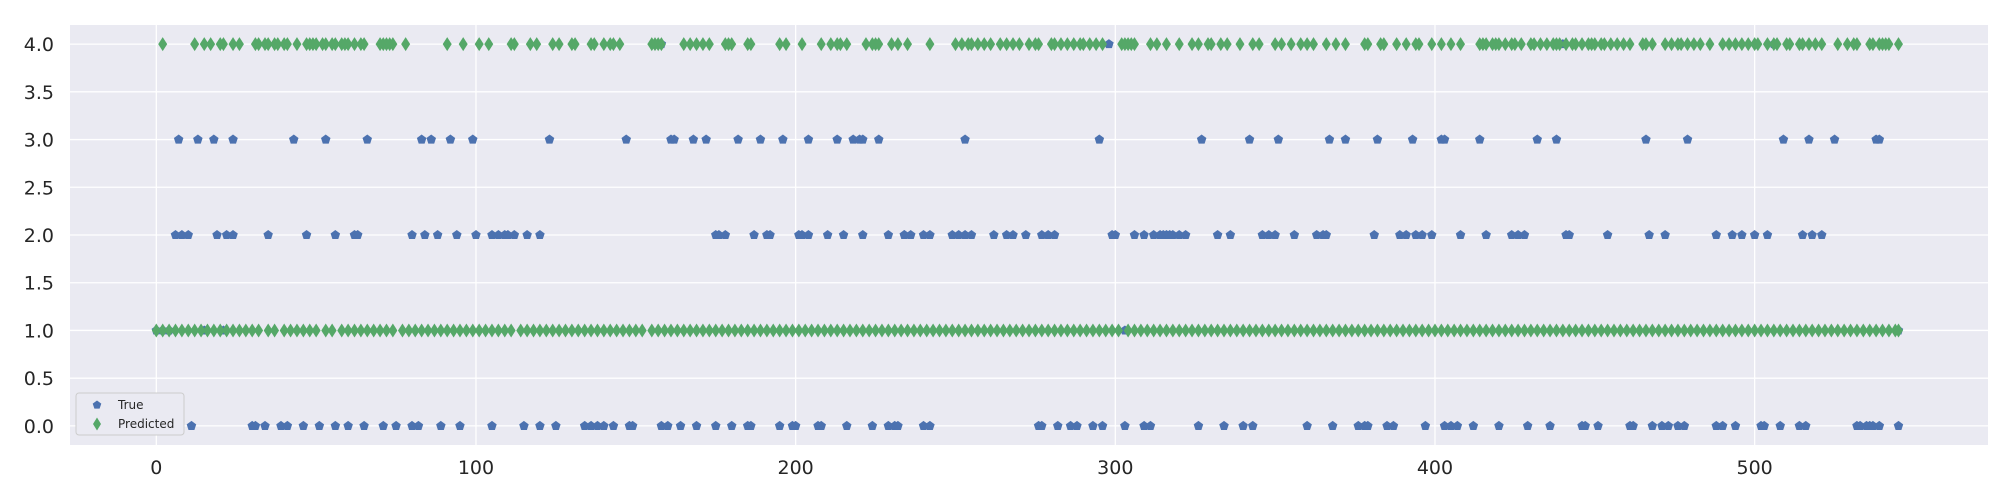  Describe the element at coordinates (130, 405) in the screenshot. I see `legend-true-label: True` at that location.